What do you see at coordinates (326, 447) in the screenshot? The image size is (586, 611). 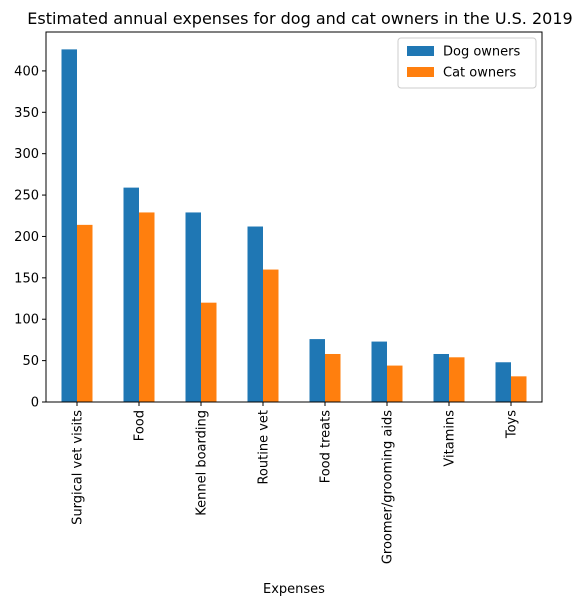 I see `x-tick-label-4: Food treats` at bounding box center [326, 447].